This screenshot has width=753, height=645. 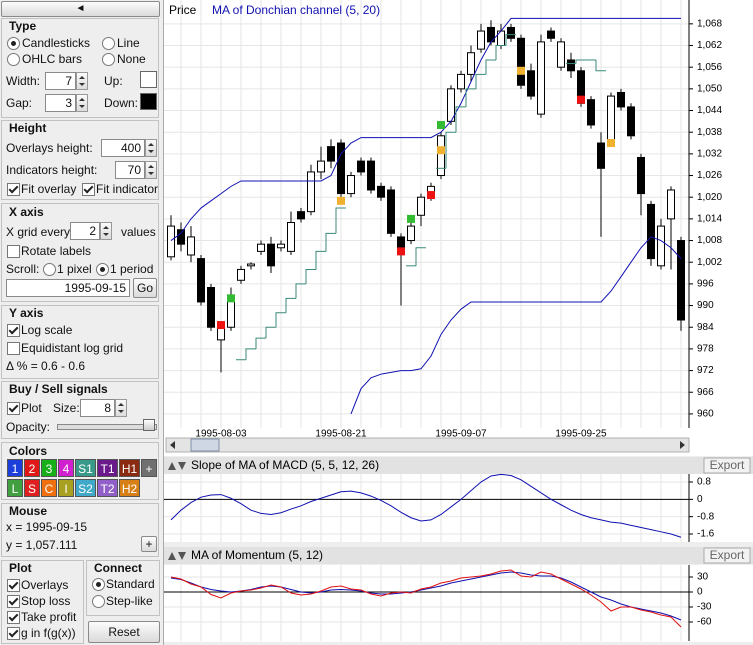 I want to click on field-label: Width:, so click(x=23, y=81).